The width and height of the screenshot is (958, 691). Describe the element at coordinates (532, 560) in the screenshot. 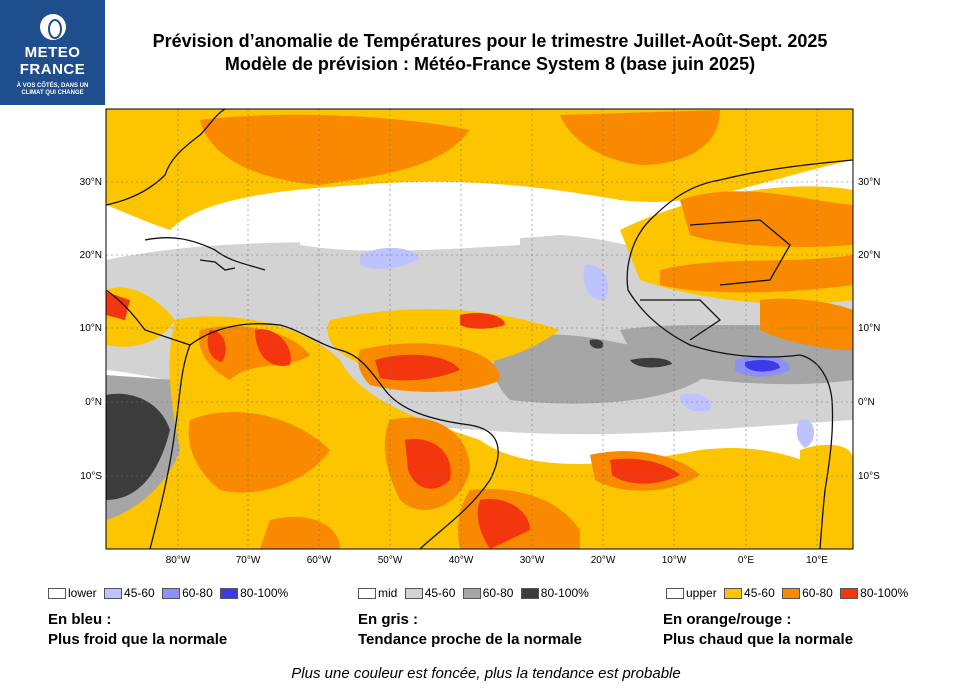

I see `lon-label-30w: 30°W` at that location.